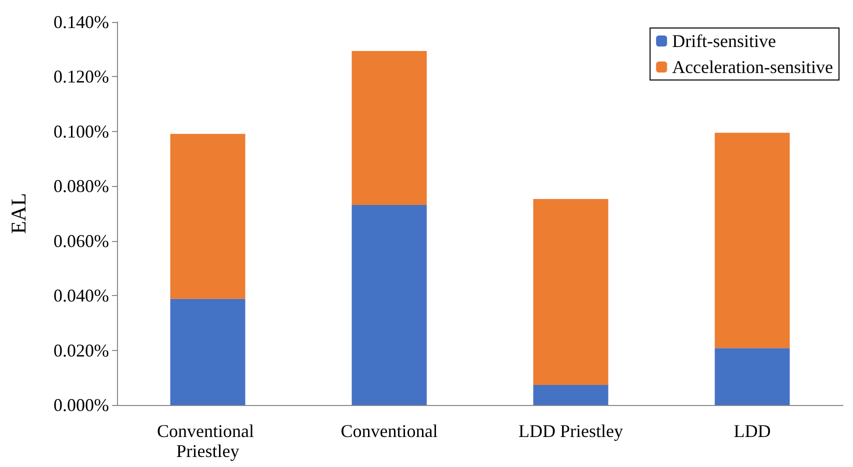 This screenshot has width=853, height=467. Describe the element at coordinates (81, 405) in the screenshot. I see `y-tick-label: 0.000%` at that location.